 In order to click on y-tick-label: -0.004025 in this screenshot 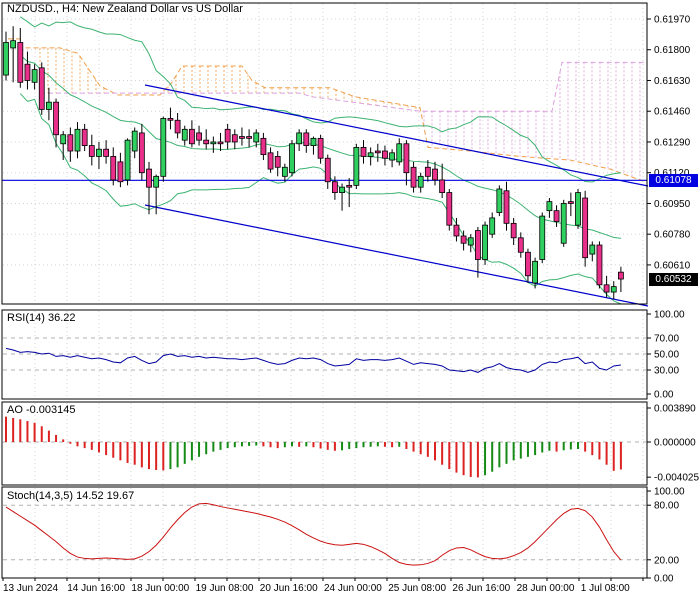, I will do `click(676, 478)`.